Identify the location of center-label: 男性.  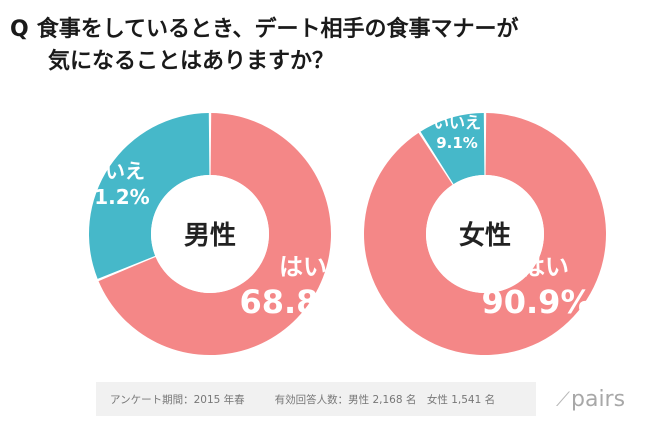
(210, 236).